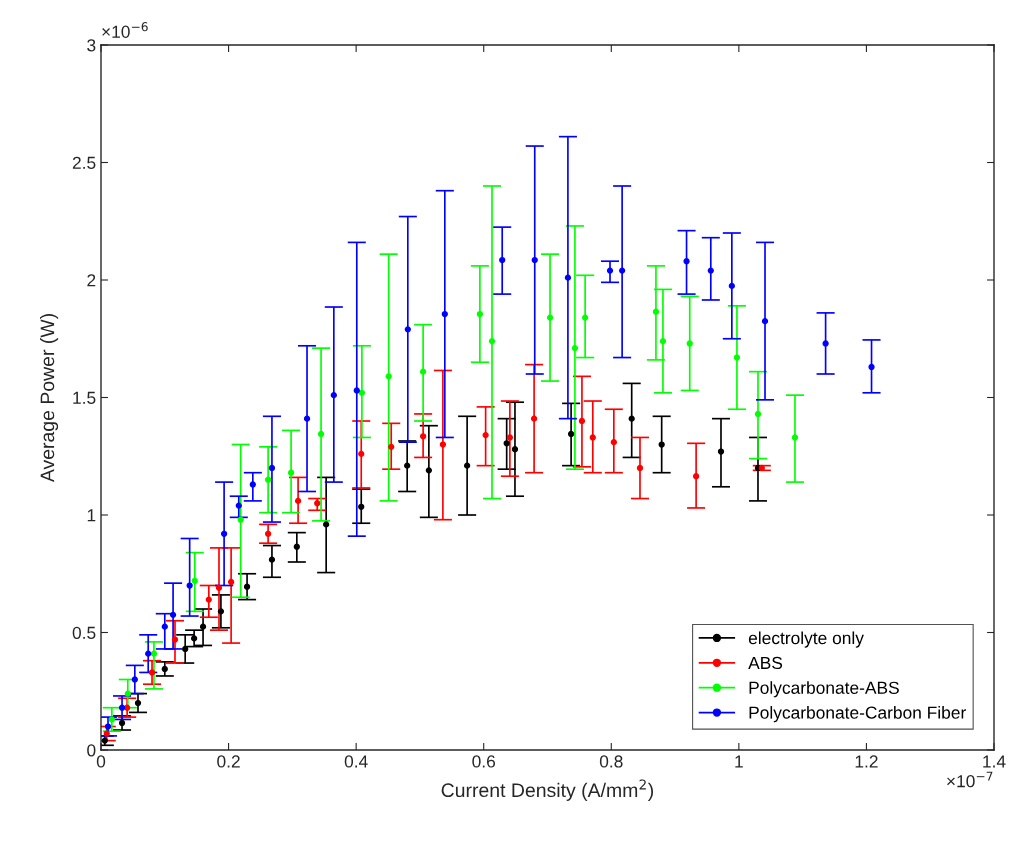 The height and width of the screenshot is (850, 1019). I want to click on y-tick-label: 1.5, so click(84, 397).